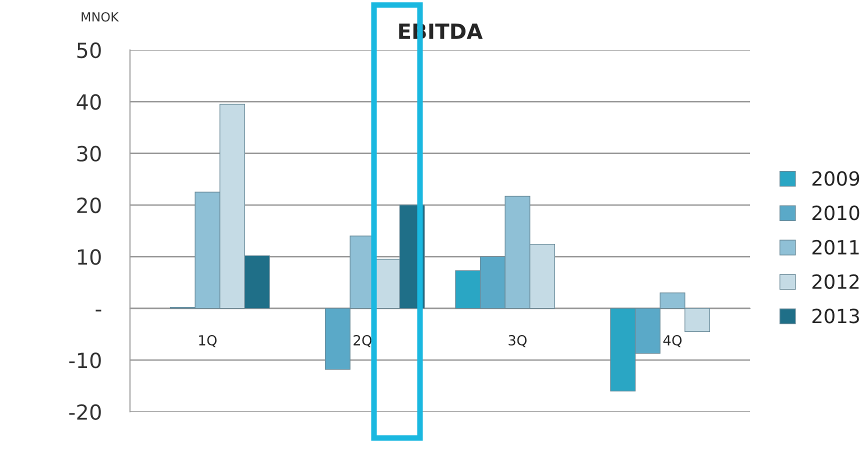 The width and height of the screenshot is (866, 476). Describe the element at coordinates (836, 213) in the screenshot. I see `legend-label: 2010` at that location.